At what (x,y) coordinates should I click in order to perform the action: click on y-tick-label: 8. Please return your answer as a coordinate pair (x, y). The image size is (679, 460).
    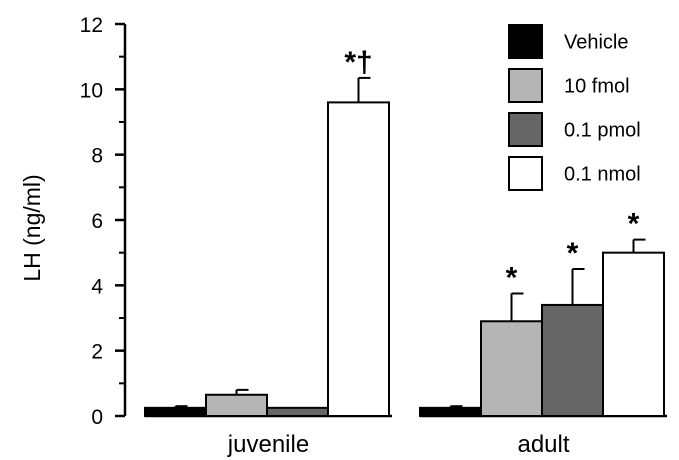
    Looking at the image, I should click on (97, 156).